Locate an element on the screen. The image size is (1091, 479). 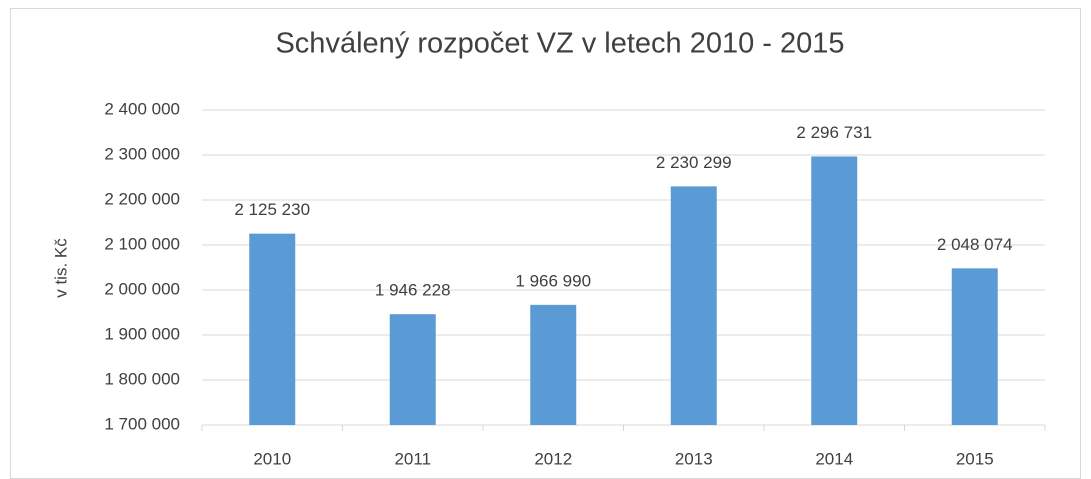
x-tick-label: 2015 is located at coordinates (975, 458).